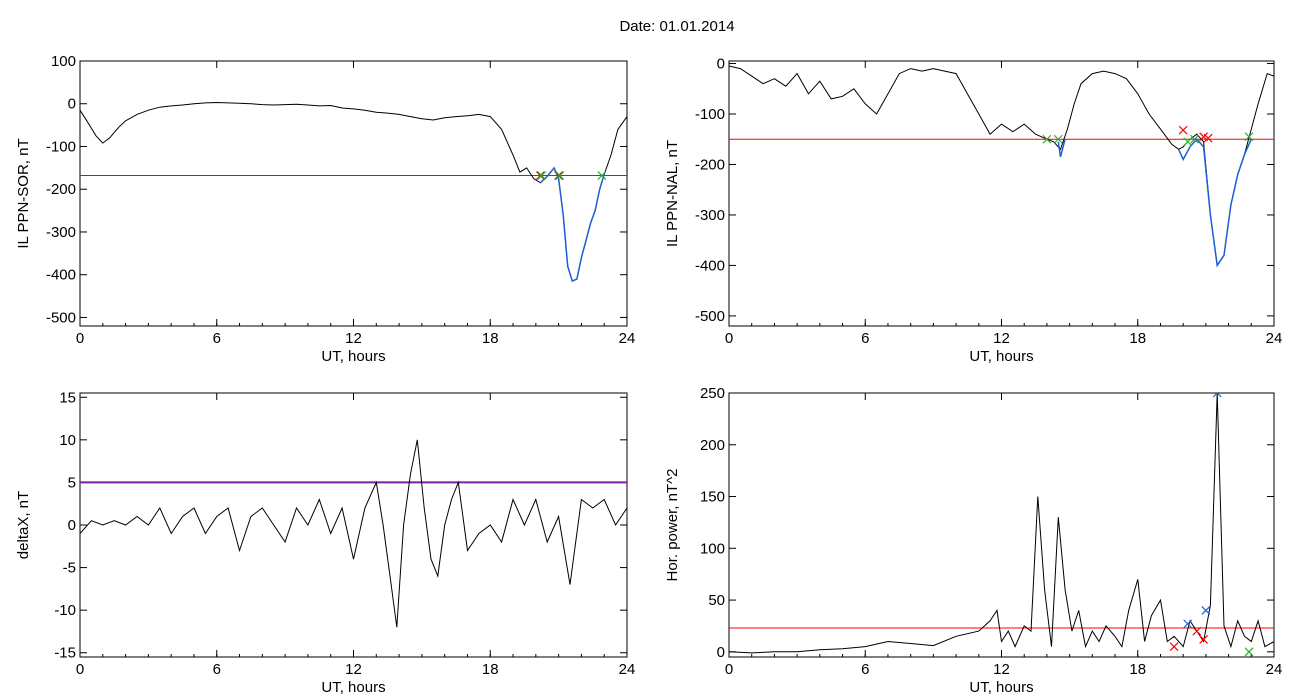 This screenshot has width=1300, height=700. What do you see at coordinates (1001, 166) in the screenshot?
I see `plot-area` at bounding box center [1001, 166].